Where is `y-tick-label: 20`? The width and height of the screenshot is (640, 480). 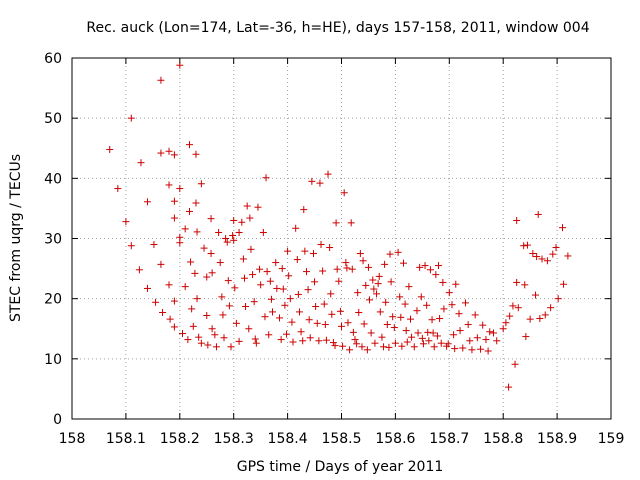
y-tick-label: 20 is located at coordinates (53, 300).